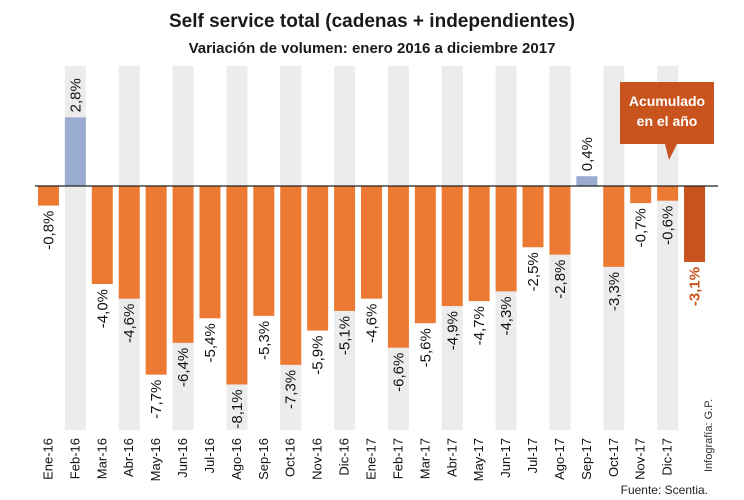  What do you see at coordinates (291, 389) in the screenshot?
I see `data-label: -7,3%` at bounding box center [291, 389].